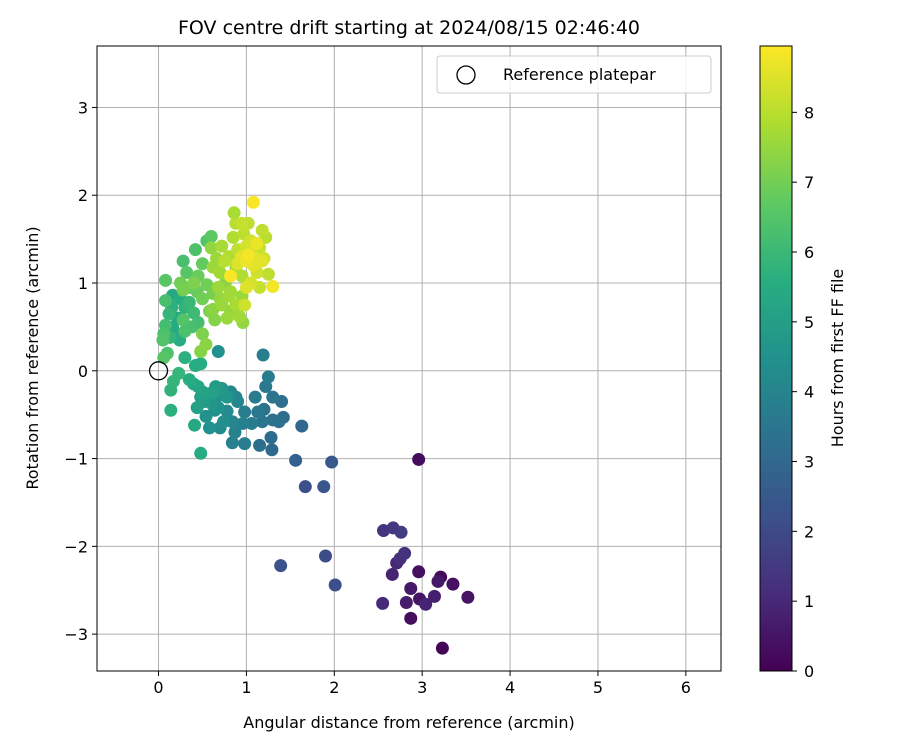 Image resolution: width=900 pixels, height=750 pixels. I want to click on x-tick-label: 0, so click(158, 687).